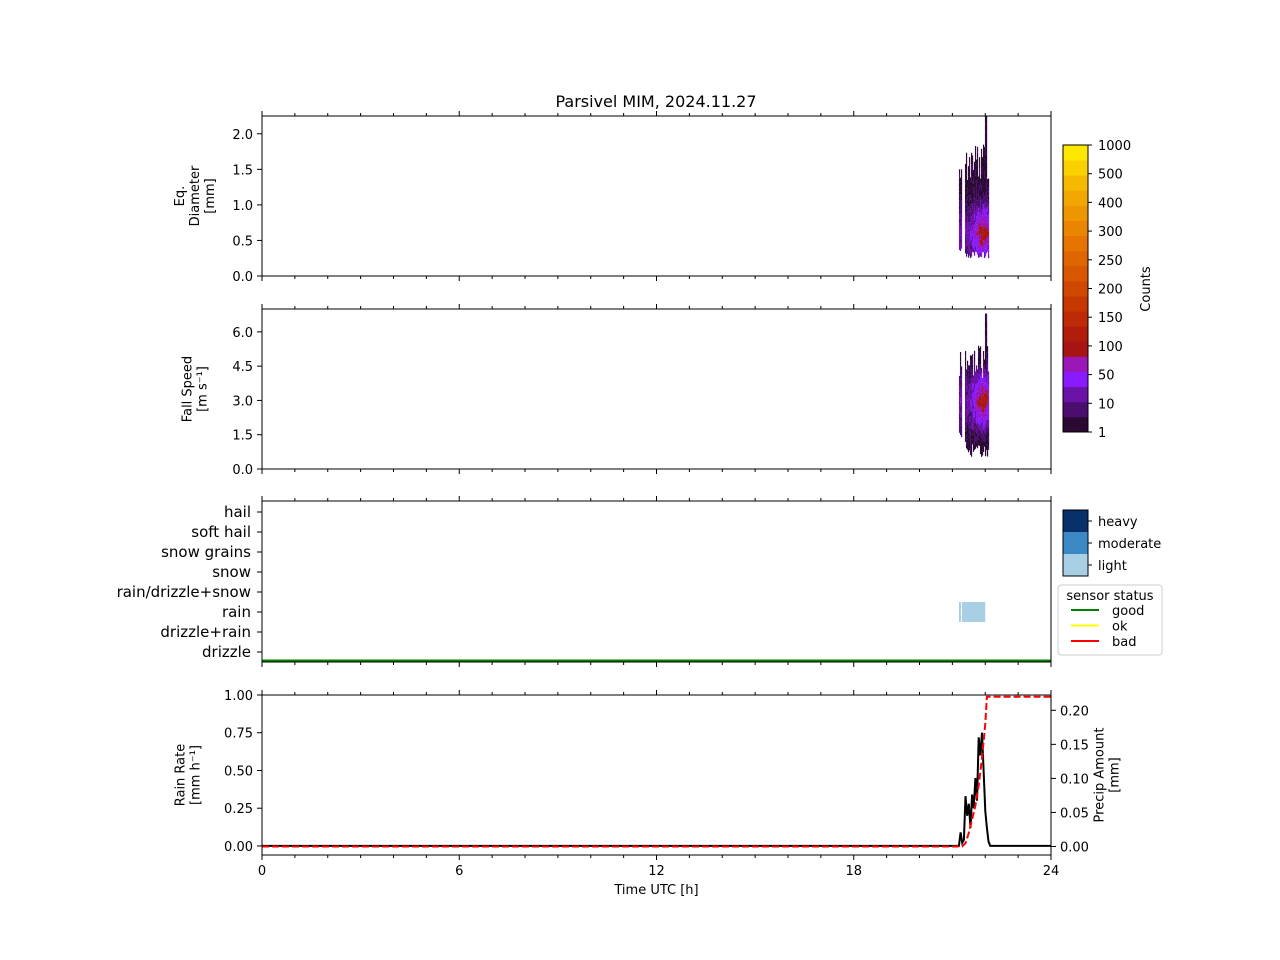 This screenshot has height=960, width=1280. I want to click on y-tick-label: 1.0, so click(242, 206).